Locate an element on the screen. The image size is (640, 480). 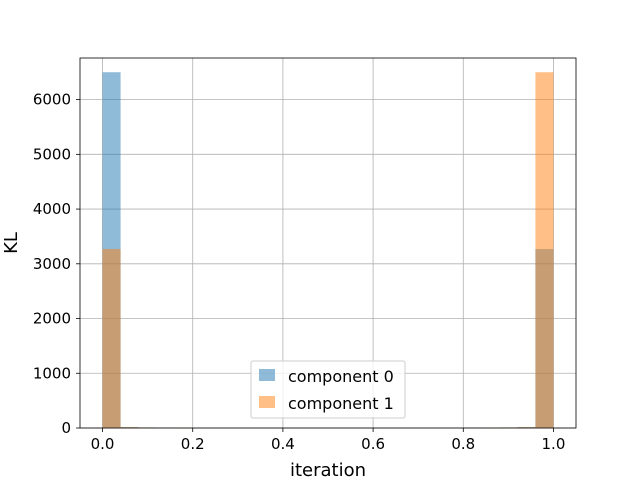
x-tick-label: 0.2 is located at coordinates (193, 444).